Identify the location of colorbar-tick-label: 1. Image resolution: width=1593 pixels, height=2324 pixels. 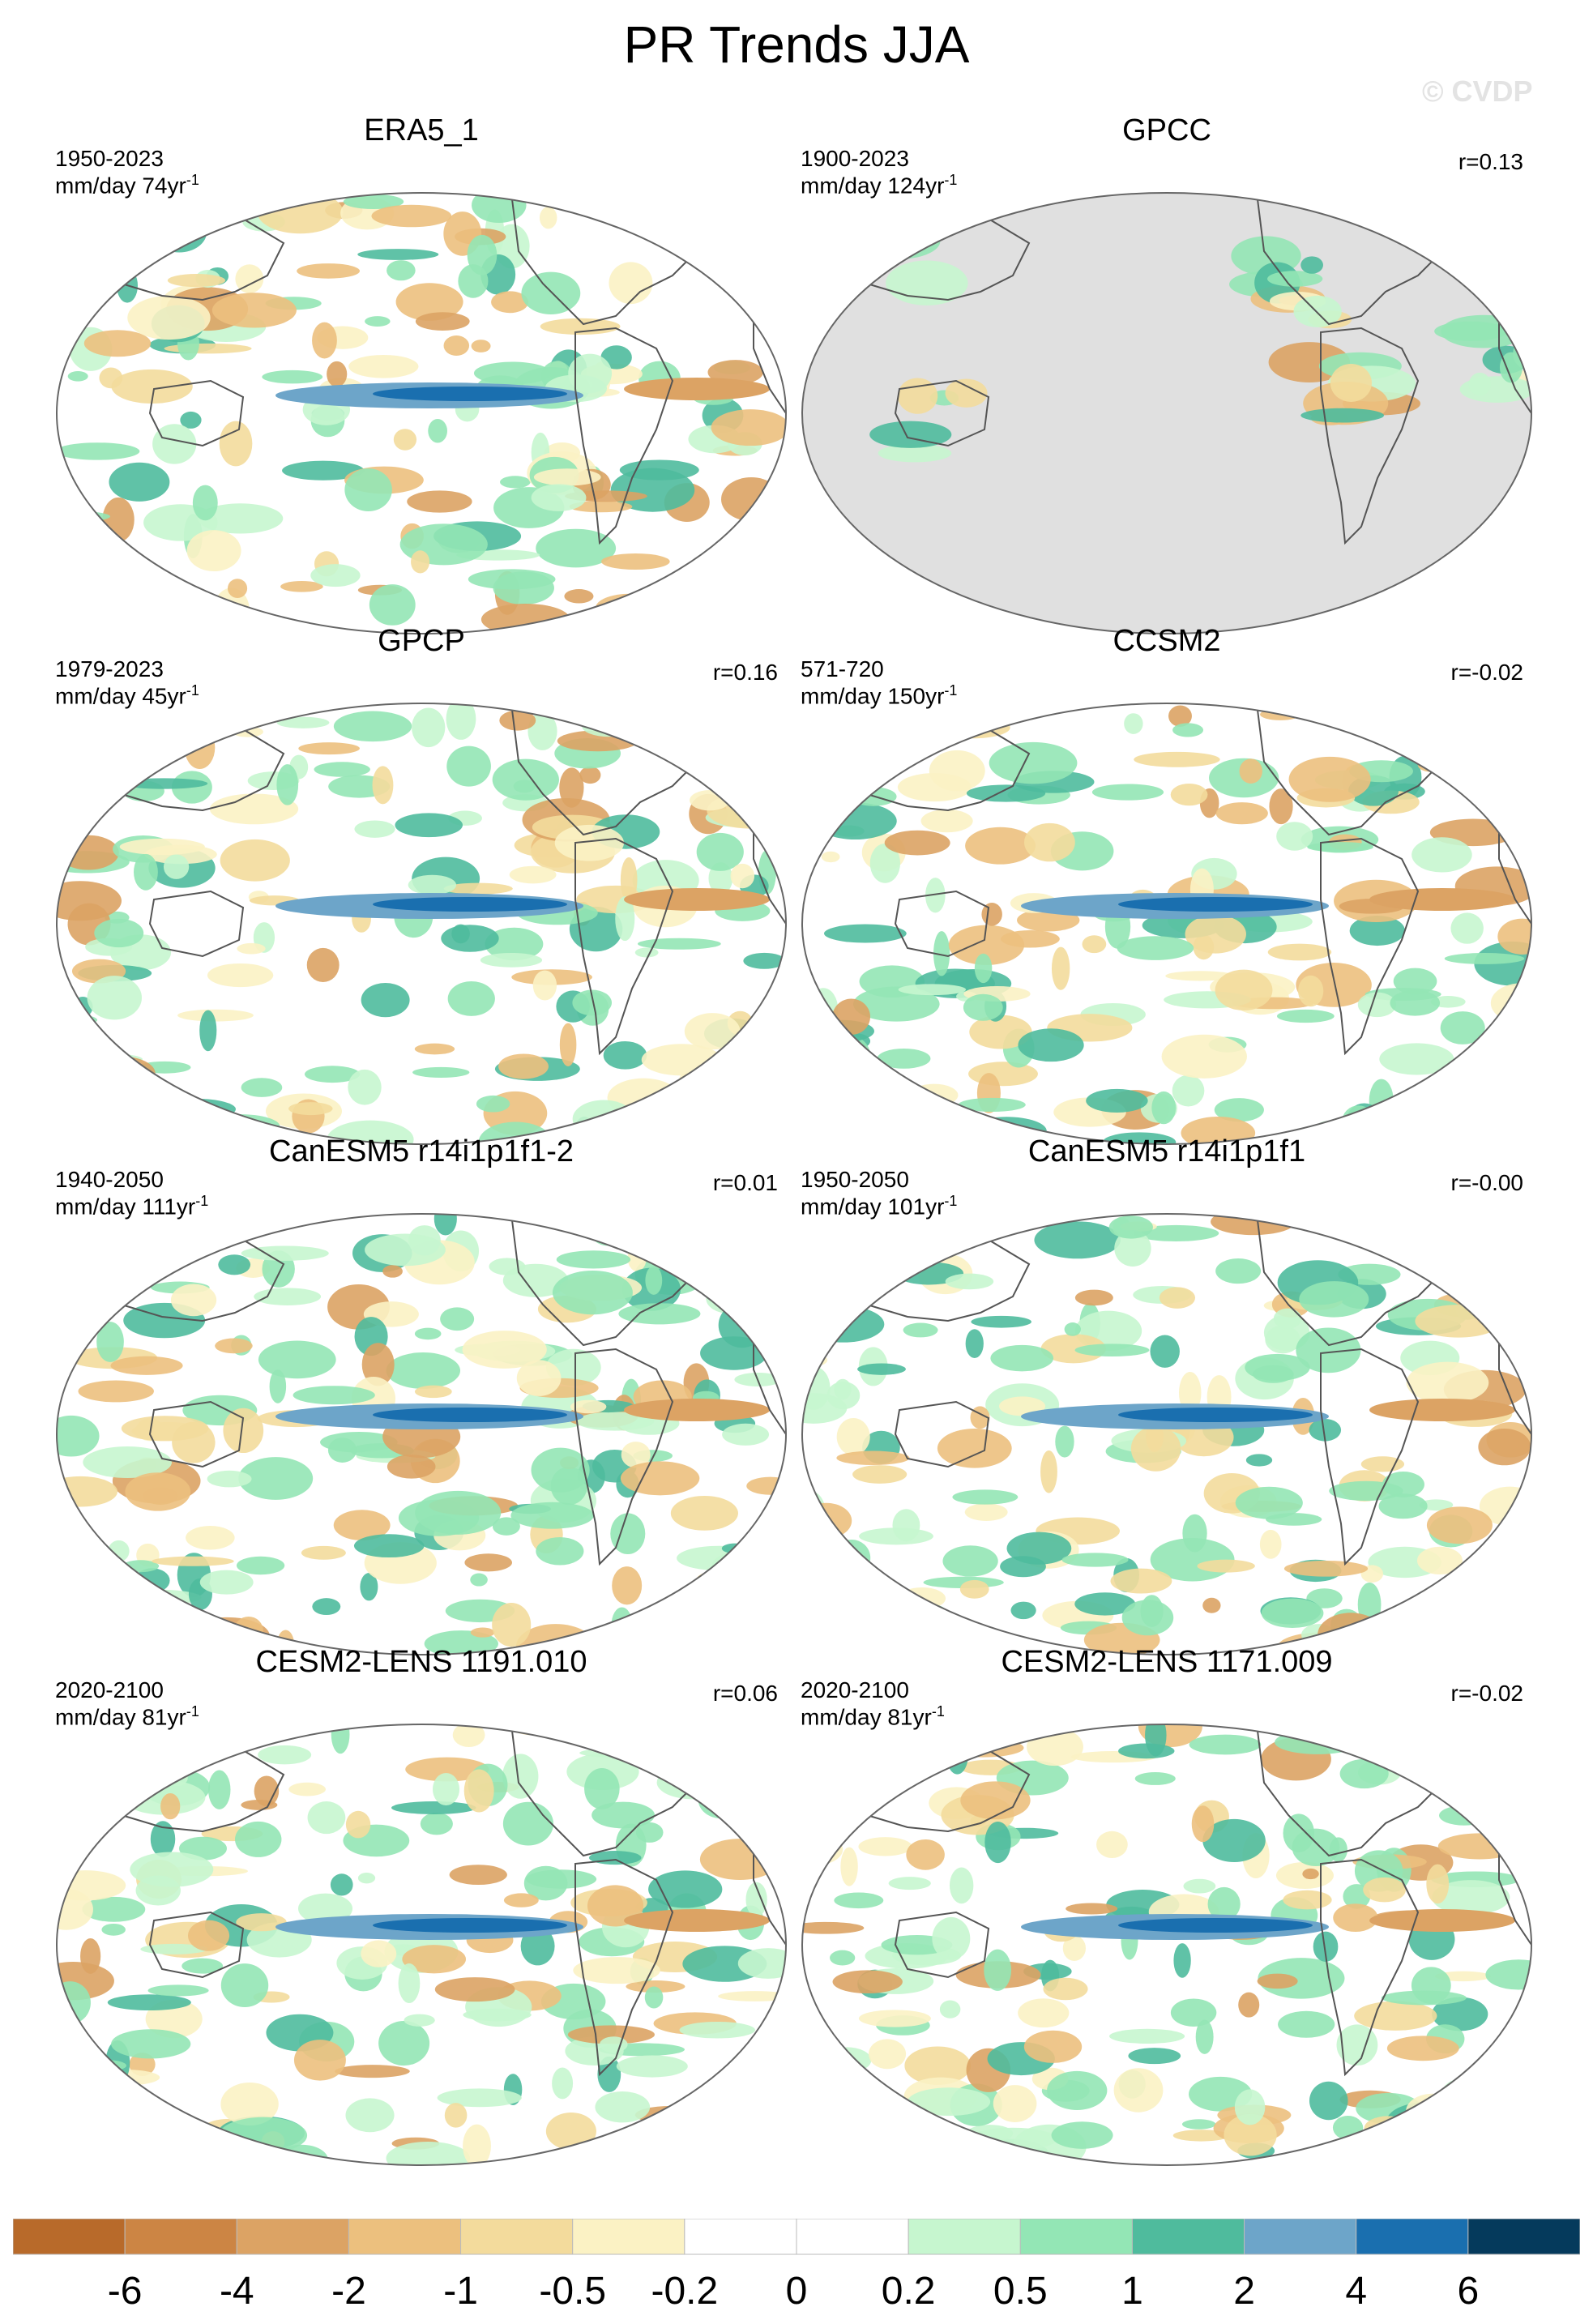
(1132, 2291).